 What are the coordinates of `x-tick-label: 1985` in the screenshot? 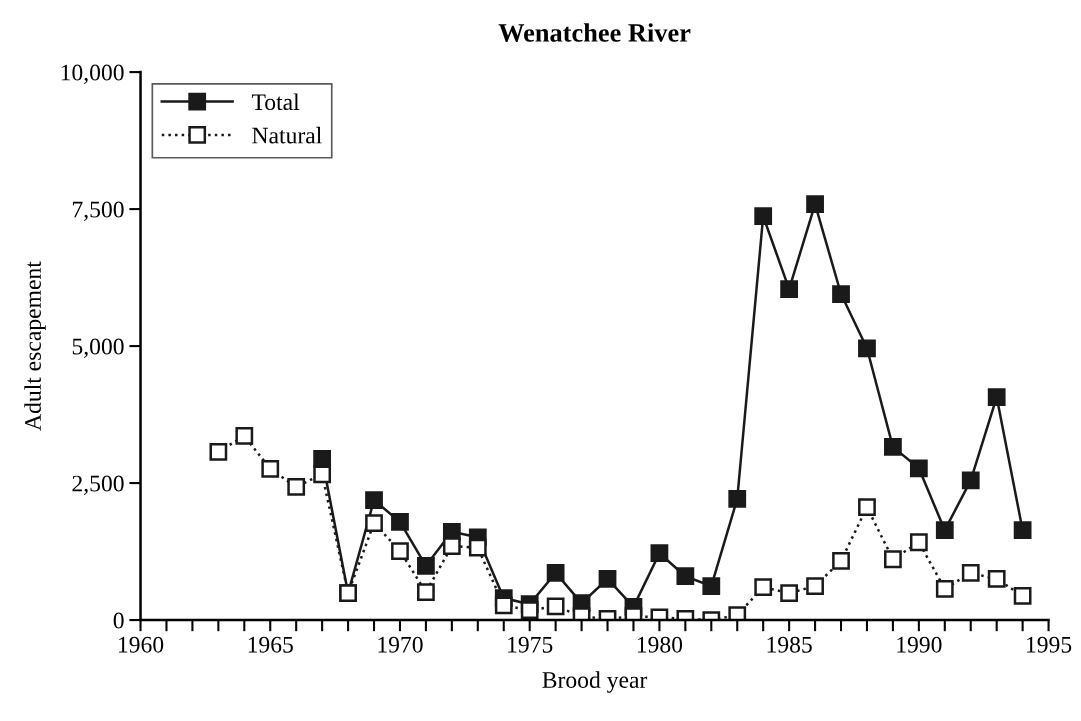 It's located at (789, 644).